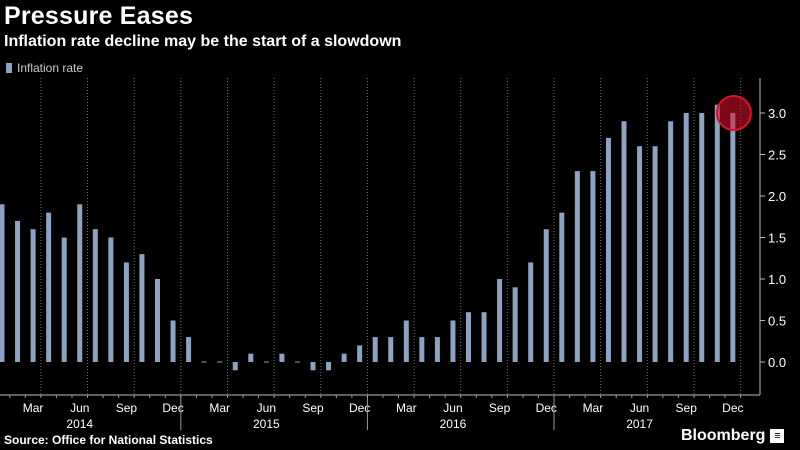  Describe the element at coordinates (777, 155) in the screenshot. I see `y-tick-label: 2.5` at that location.